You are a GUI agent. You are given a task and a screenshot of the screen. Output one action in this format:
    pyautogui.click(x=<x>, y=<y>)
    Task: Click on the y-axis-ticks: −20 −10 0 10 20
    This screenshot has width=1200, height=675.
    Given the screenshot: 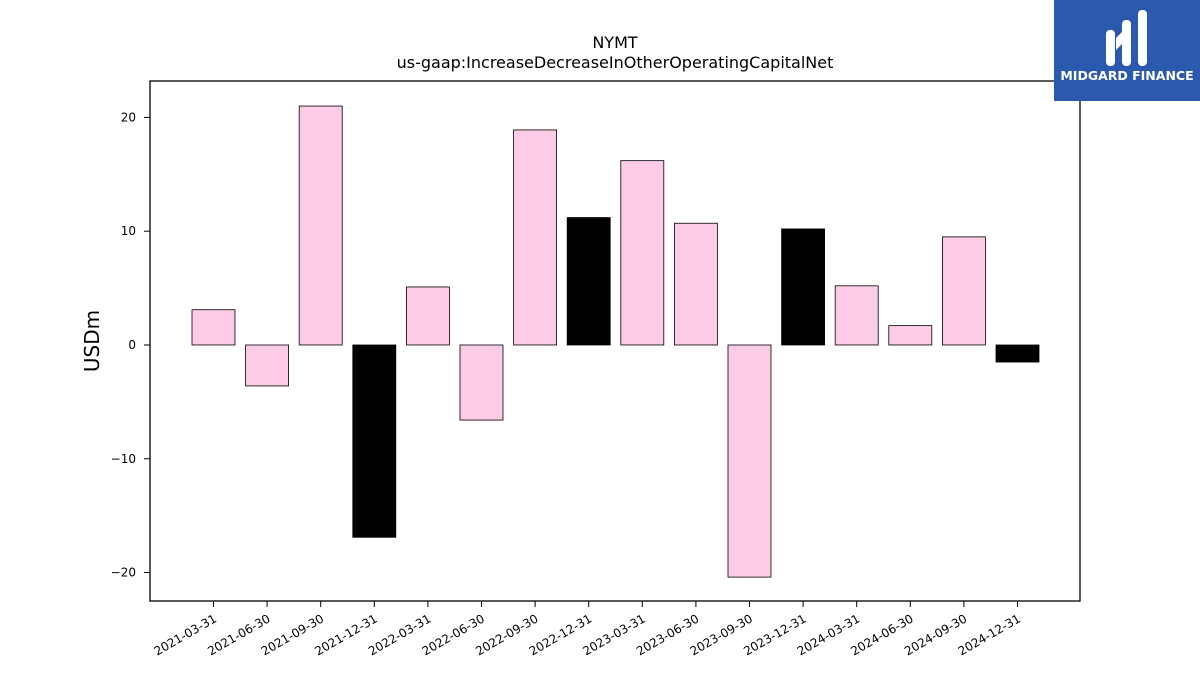 What is the action you would take?
    pyautogui.click(x=130, y=345)
    